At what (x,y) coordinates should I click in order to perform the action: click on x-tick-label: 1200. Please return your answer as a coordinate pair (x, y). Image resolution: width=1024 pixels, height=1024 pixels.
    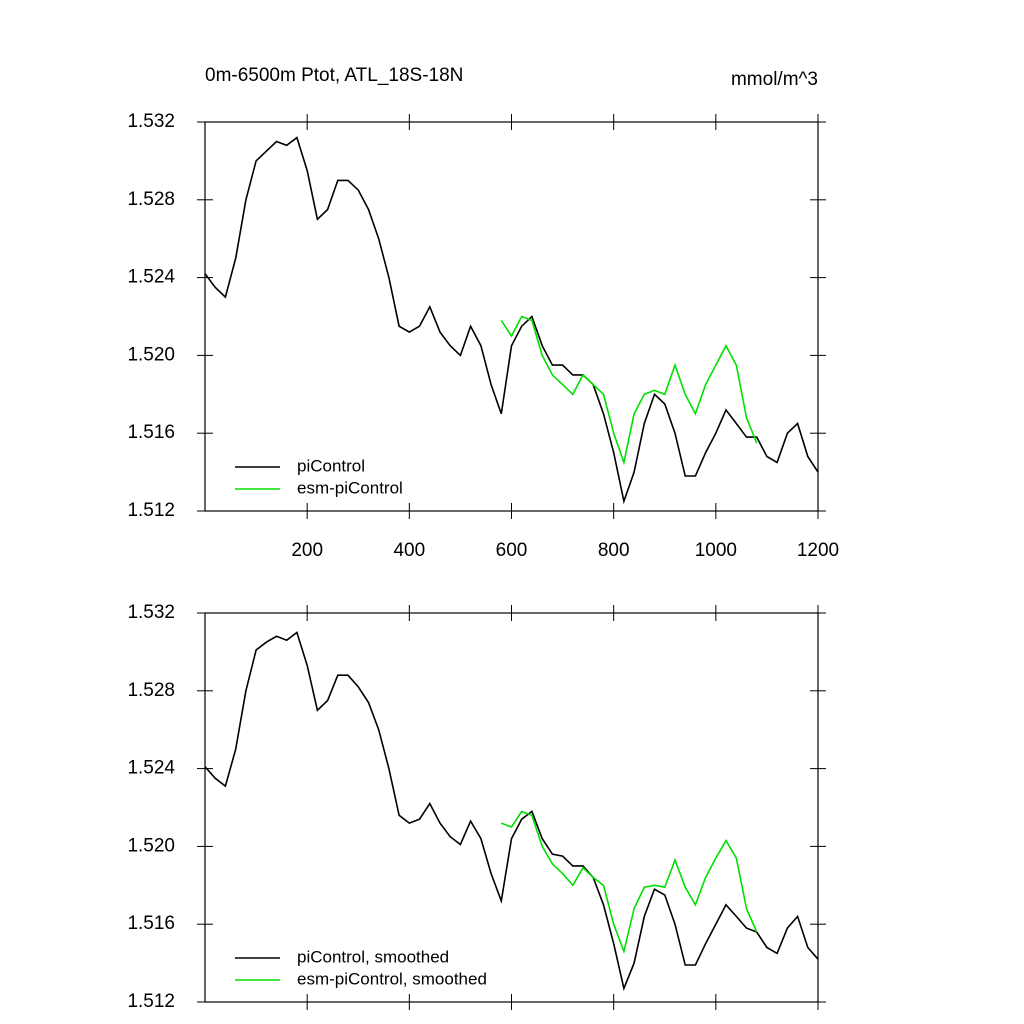
    Looking at the image, I should click on (818, 550).